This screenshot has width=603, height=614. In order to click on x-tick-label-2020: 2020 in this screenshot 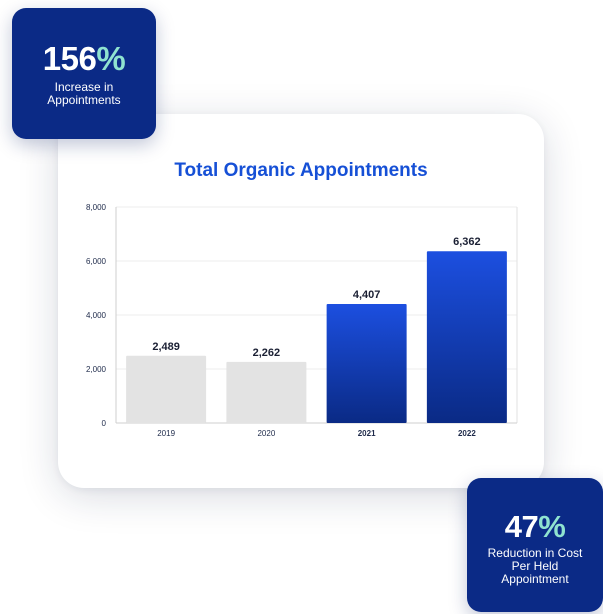, I will do `click(266, 433)`.